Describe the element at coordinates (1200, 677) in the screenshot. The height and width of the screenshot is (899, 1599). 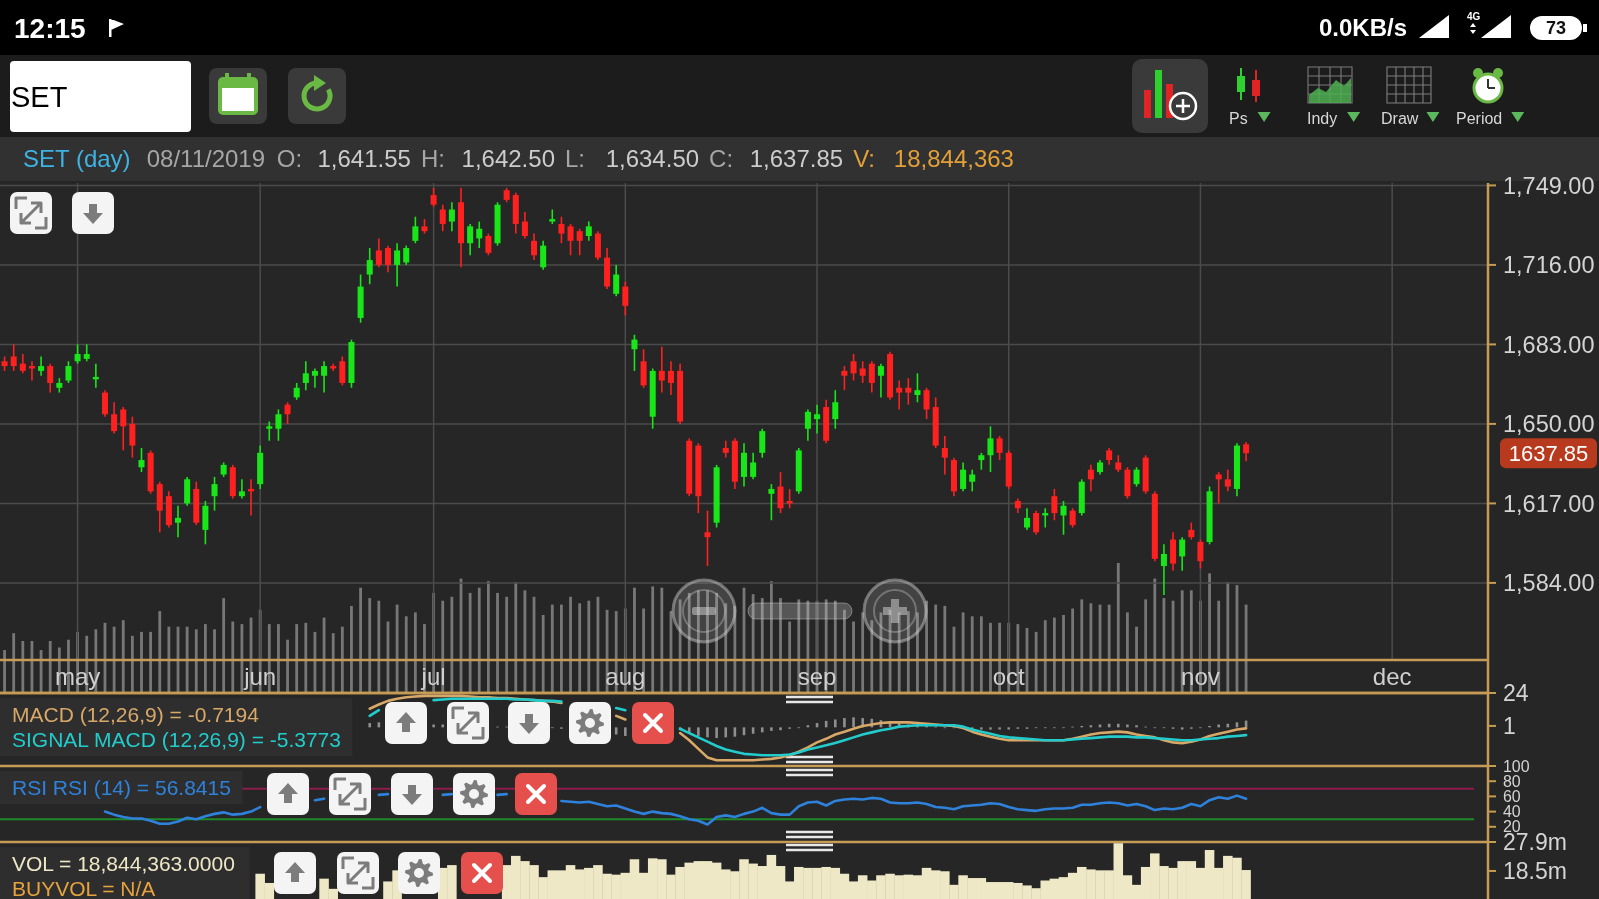
I see `x-tick-label: nov` at that location.